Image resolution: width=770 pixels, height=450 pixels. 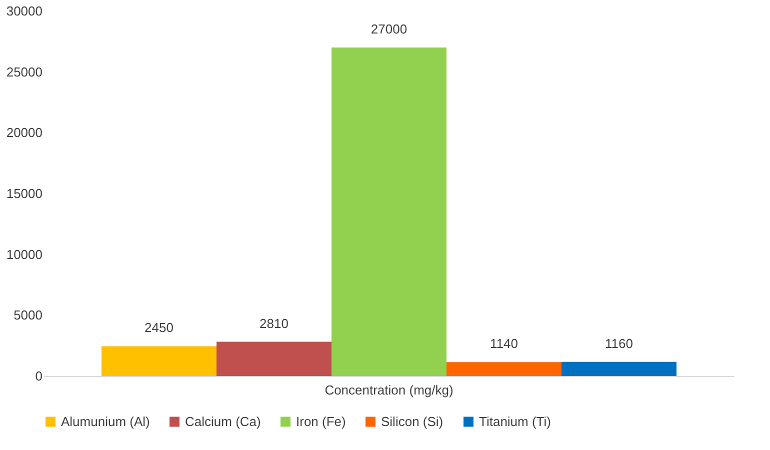 What do you see at coordinates (24, 193) in the screenshot?
I see `y-tick-label: 15000` at bounding box center [24, 193].